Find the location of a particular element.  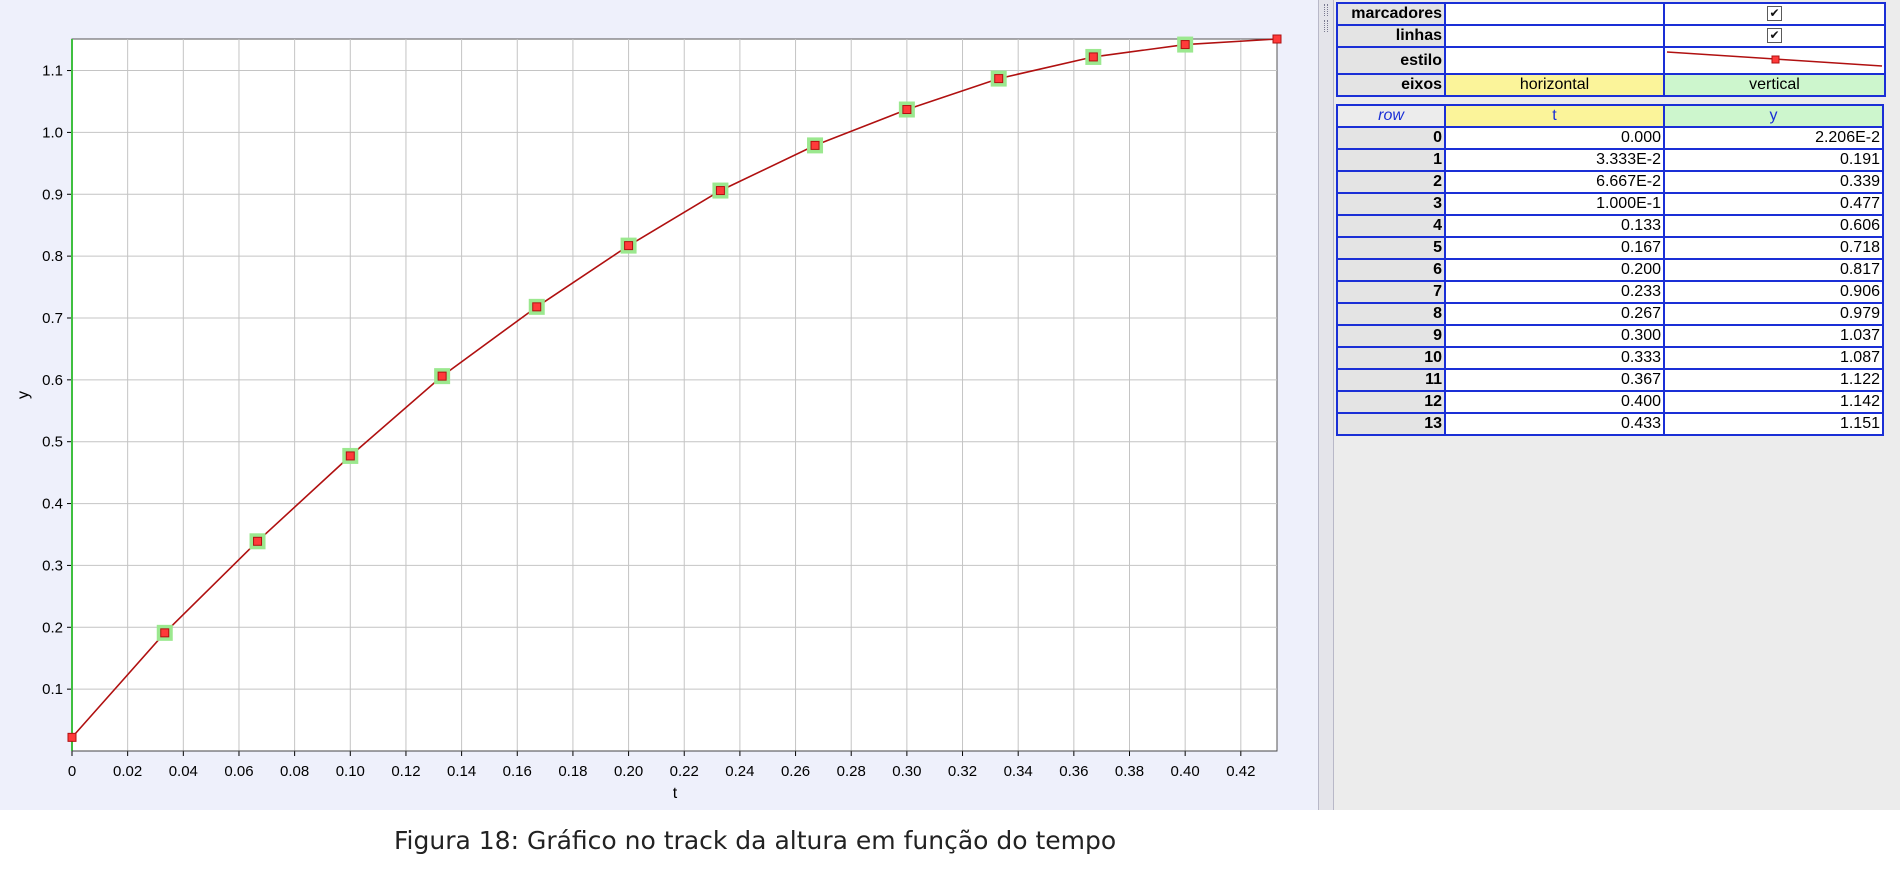

x-tick-label: 0.32 is located at coordinates (962, 771).